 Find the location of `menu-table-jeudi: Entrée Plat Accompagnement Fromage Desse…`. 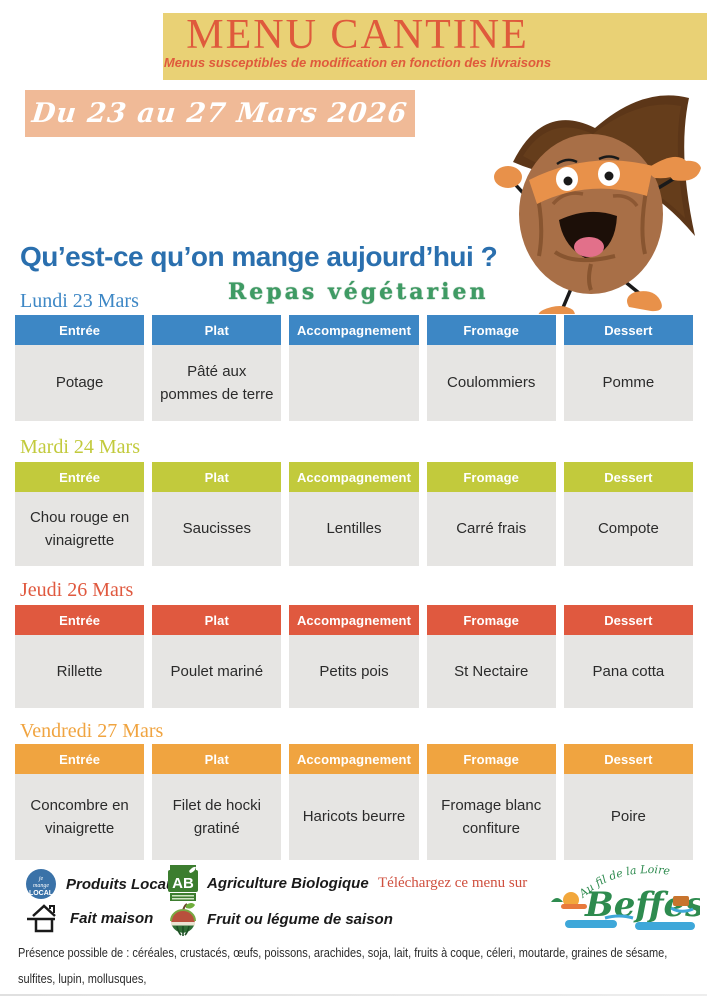

menu-table-jeudi: Entrée Plat Accompagnement Fromage Desse… is located at coordinates (354, 656).